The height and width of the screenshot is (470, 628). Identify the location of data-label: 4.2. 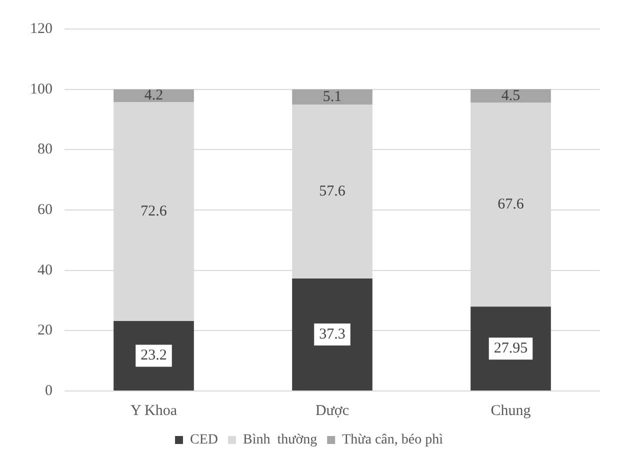
(154, 96).